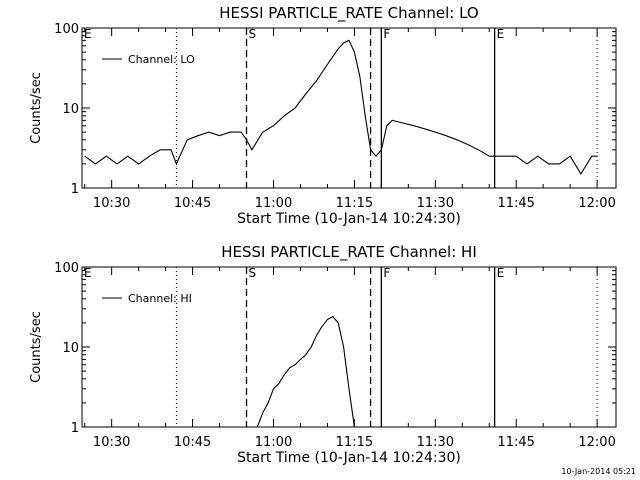 The height and width of the screenshot is (480, 640). Describe the element at coordinates (305, 371) in the screenshot. I see `series-line` at that location.